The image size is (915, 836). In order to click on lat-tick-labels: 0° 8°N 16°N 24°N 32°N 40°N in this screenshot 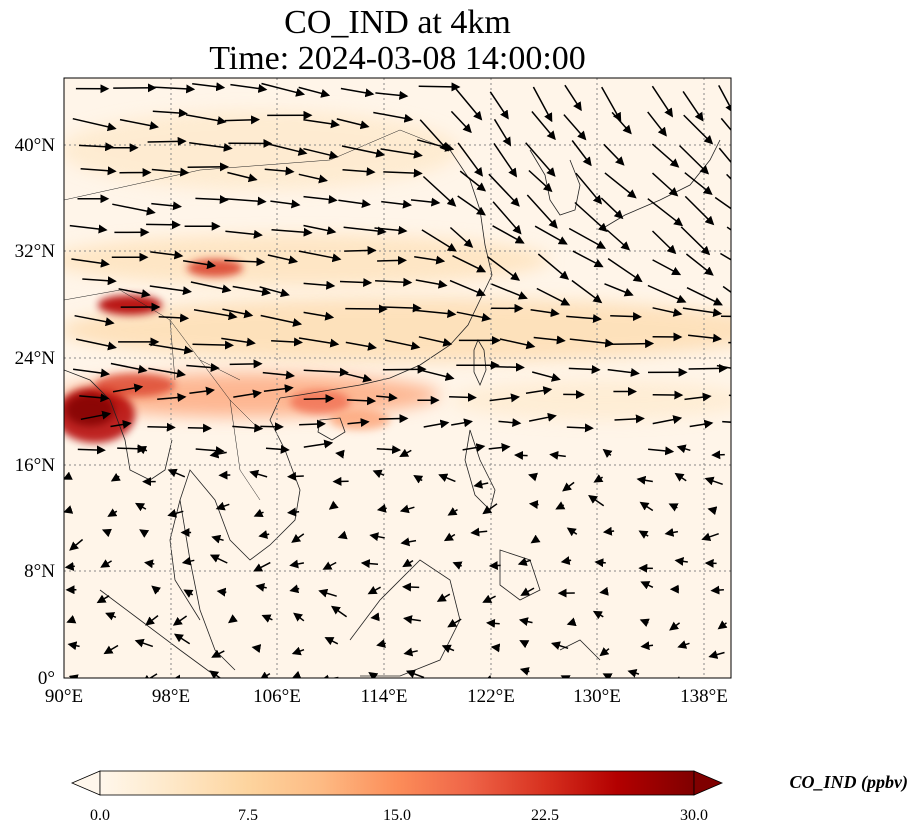, I will do `click(35, 412)`.